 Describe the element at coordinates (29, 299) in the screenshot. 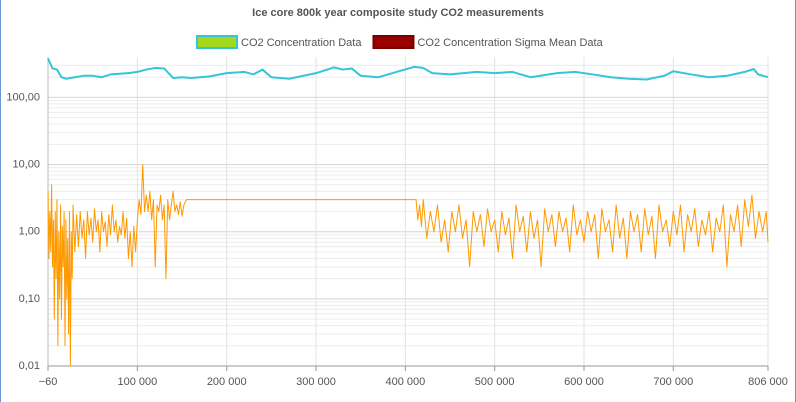

I see `y-tick-label: 0,10` at that location.